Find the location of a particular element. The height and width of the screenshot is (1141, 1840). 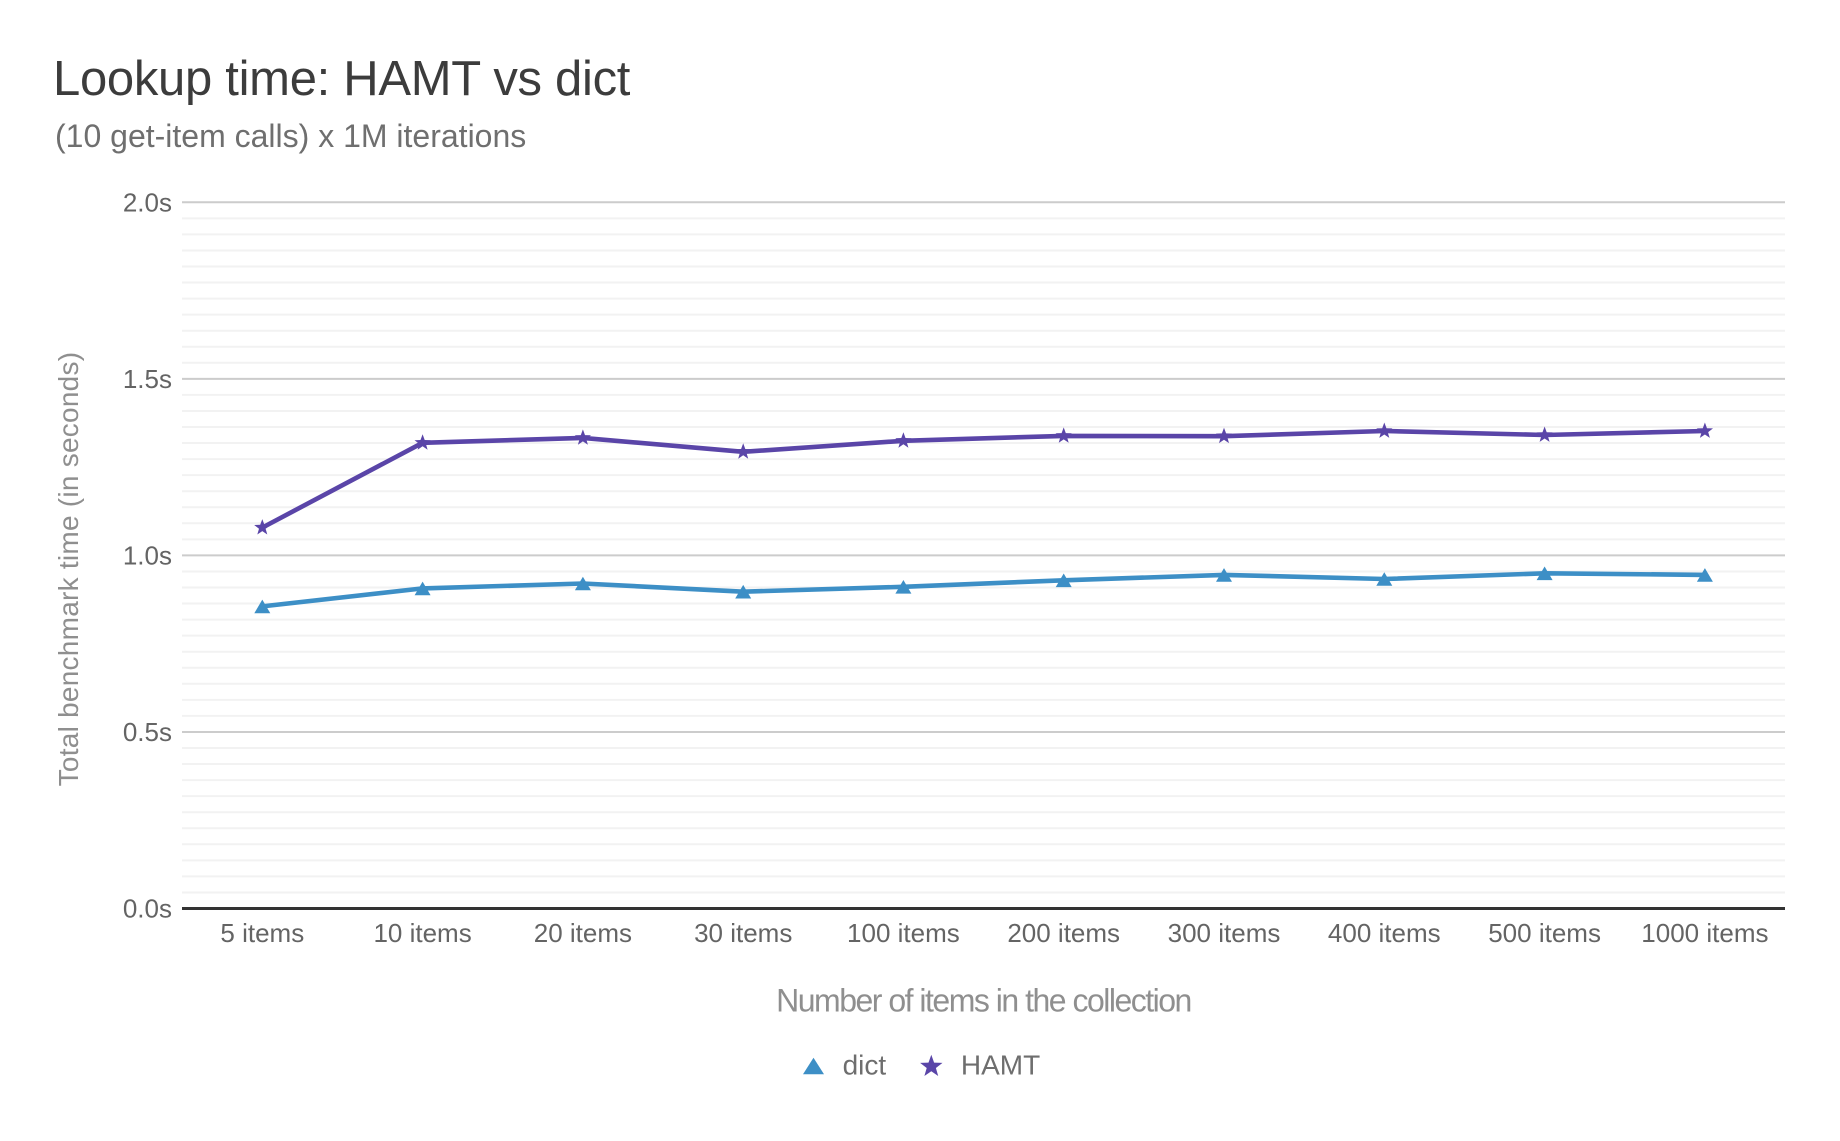

svg-text: dict is located at coordinates (865, 1064).